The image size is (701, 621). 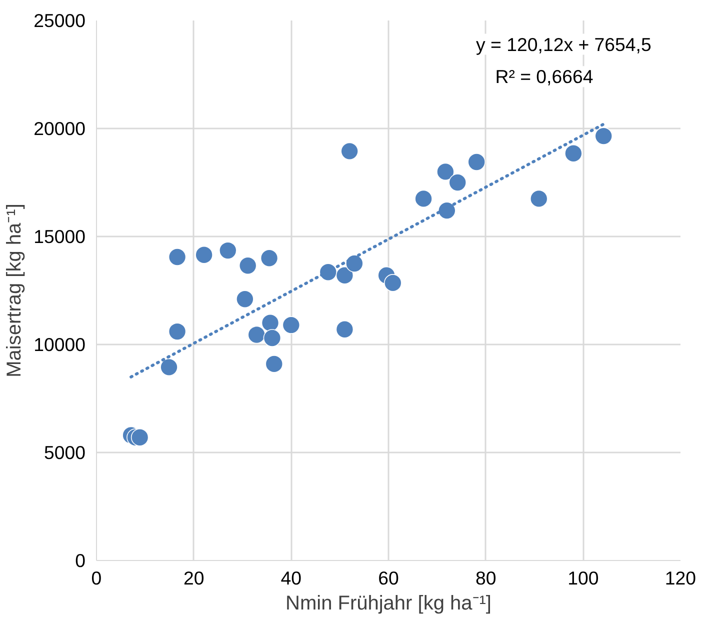 I want to click on x-tick-label: 60, so click(x=388, y=578).